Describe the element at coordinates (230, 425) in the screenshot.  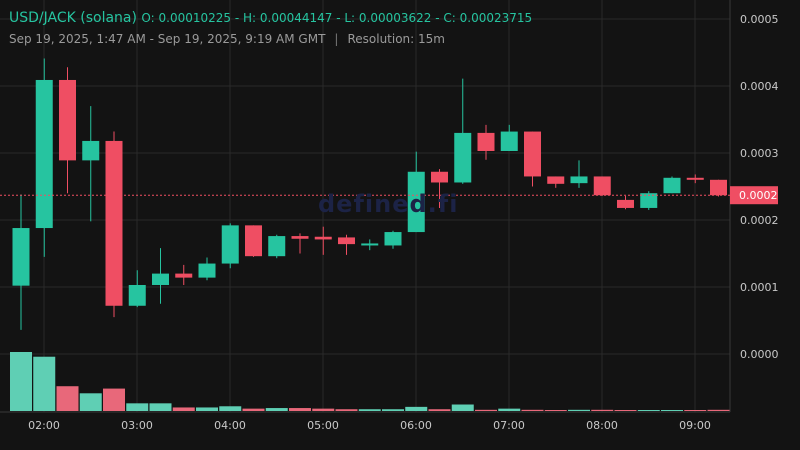
I see `x-tick-label: 04:00` at that location.